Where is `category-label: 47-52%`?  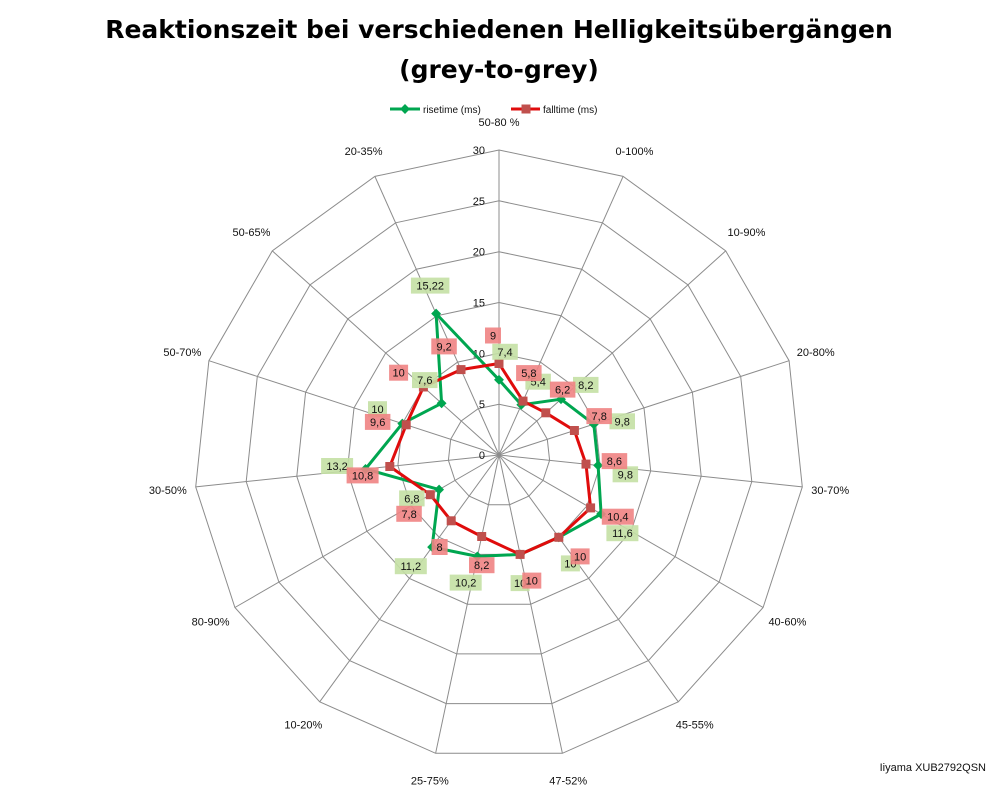 category-label: 47-52% is located at coordinates (568, 781).